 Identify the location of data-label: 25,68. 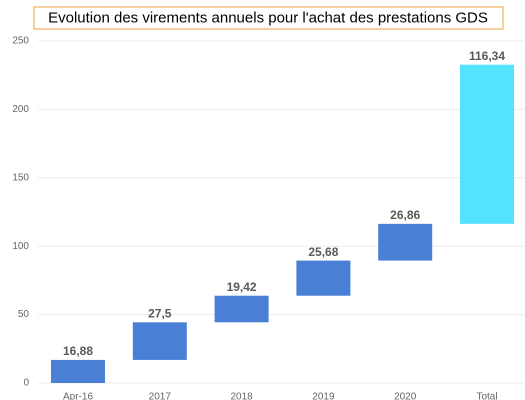
(323, 252).